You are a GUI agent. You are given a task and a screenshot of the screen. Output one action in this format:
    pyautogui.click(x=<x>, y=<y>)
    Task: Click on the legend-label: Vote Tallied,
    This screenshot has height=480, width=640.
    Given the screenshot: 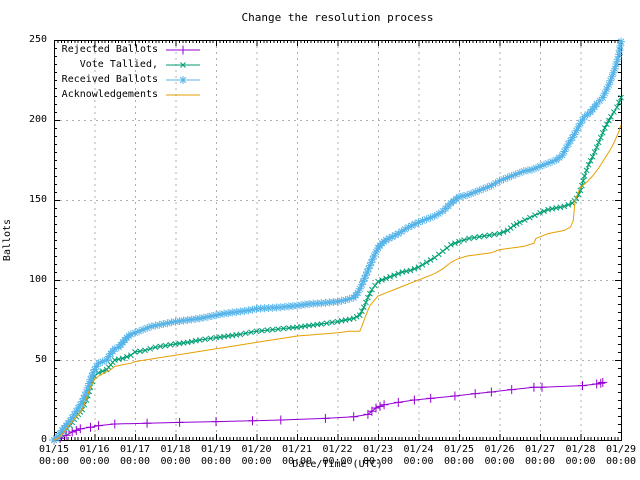 What is the action you would take?
    pyautogui.click(x=118, y=64)
    